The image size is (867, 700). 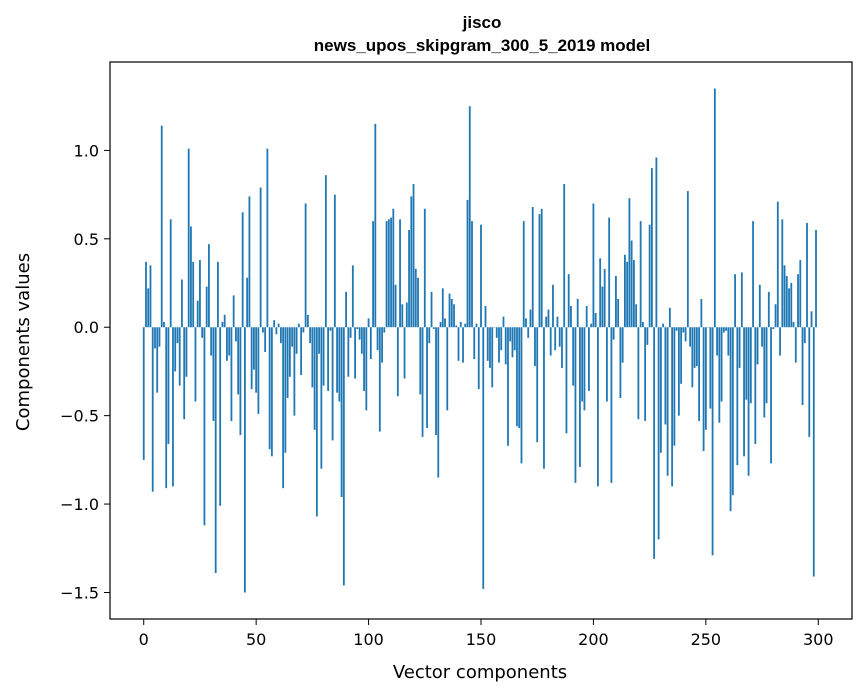 What do you see at coordinates (85, 371) in the screenshot?
I see `y-ticks: −1.5−1.0−0.50.00.51.0` at bounding box center [85, 371].